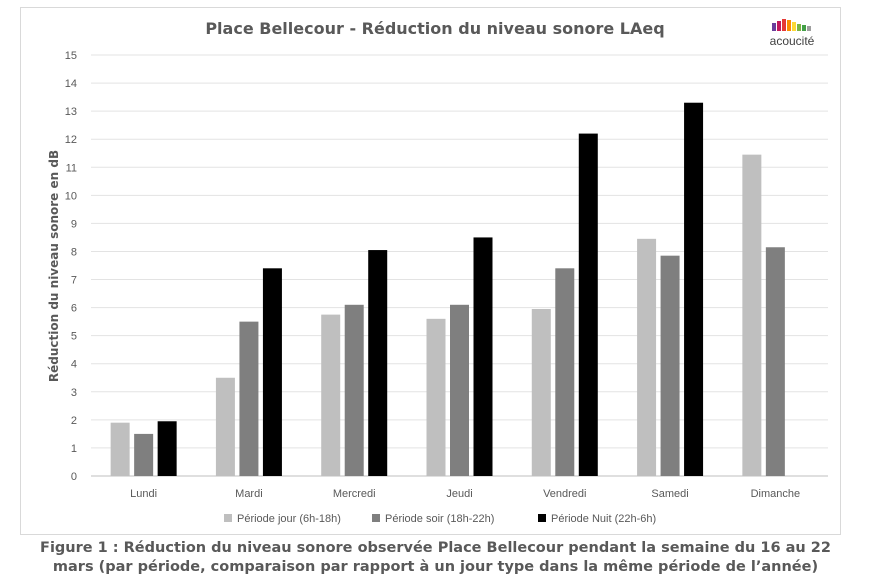  I want to click on category-label: Dimanche, so click(776, 494).